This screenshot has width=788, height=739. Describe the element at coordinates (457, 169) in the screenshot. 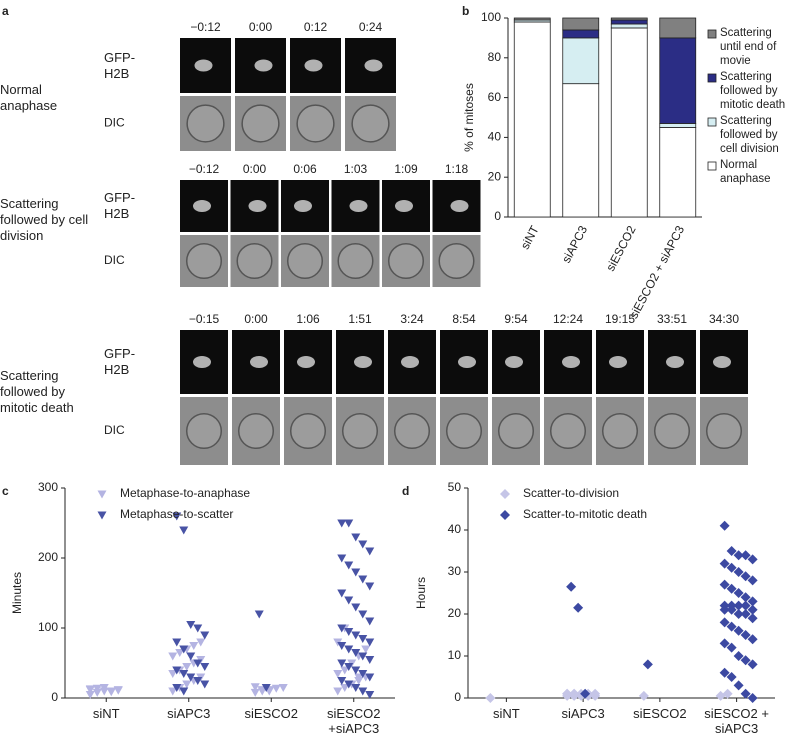

I see `time-label: 1:18` at that location.